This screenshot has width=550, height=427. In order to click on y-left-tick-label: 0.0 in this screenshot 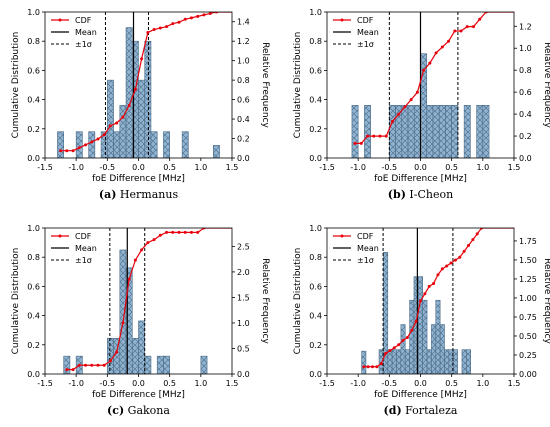, I will do `click(315, 374)`.